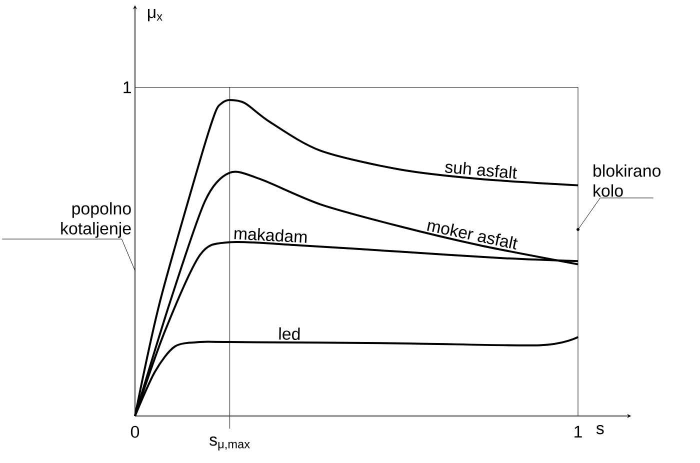 The image size is (700, 463). I want to click on ref-line-label: s$_{μ,max}$, so click(230, 443).